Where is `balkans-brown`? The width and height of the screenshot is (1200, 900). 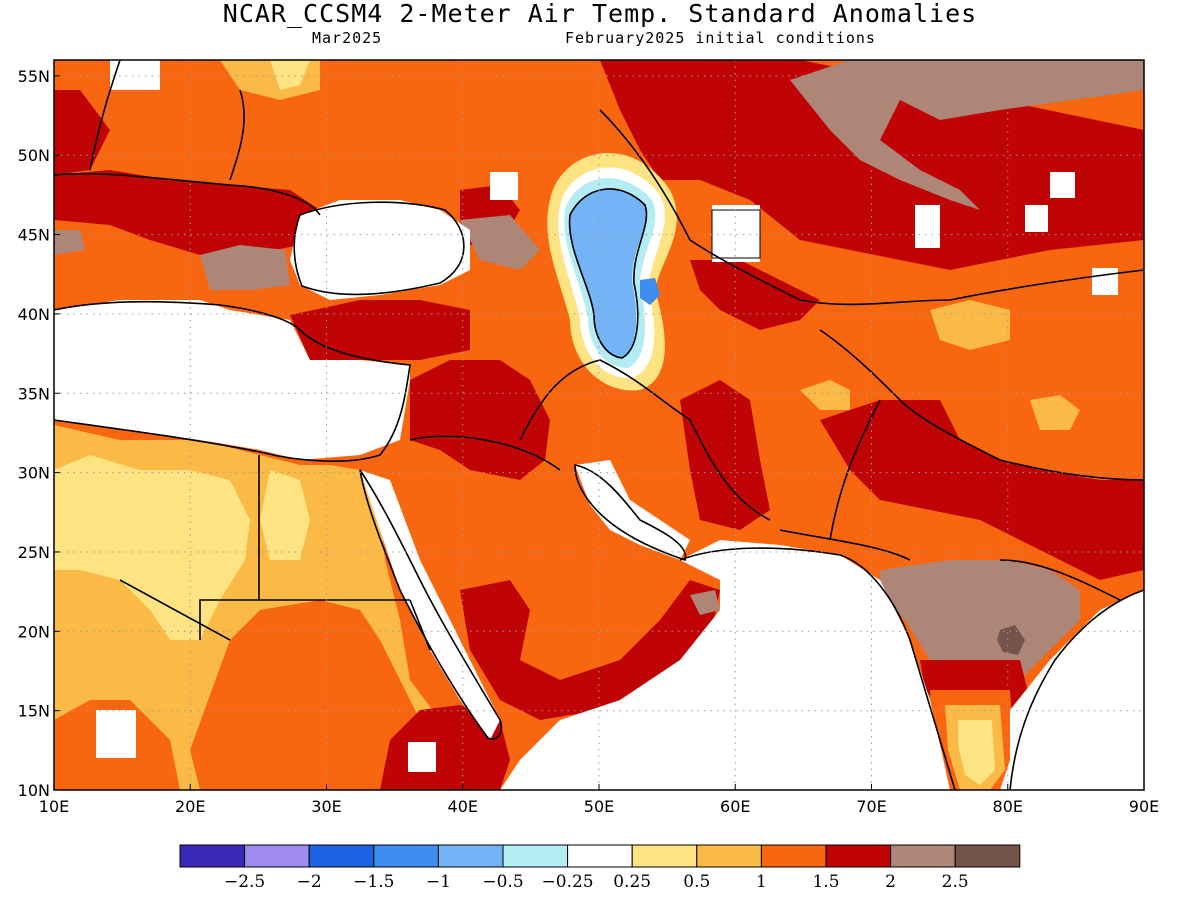 balkans-brown is located at coordinates (245, 267).